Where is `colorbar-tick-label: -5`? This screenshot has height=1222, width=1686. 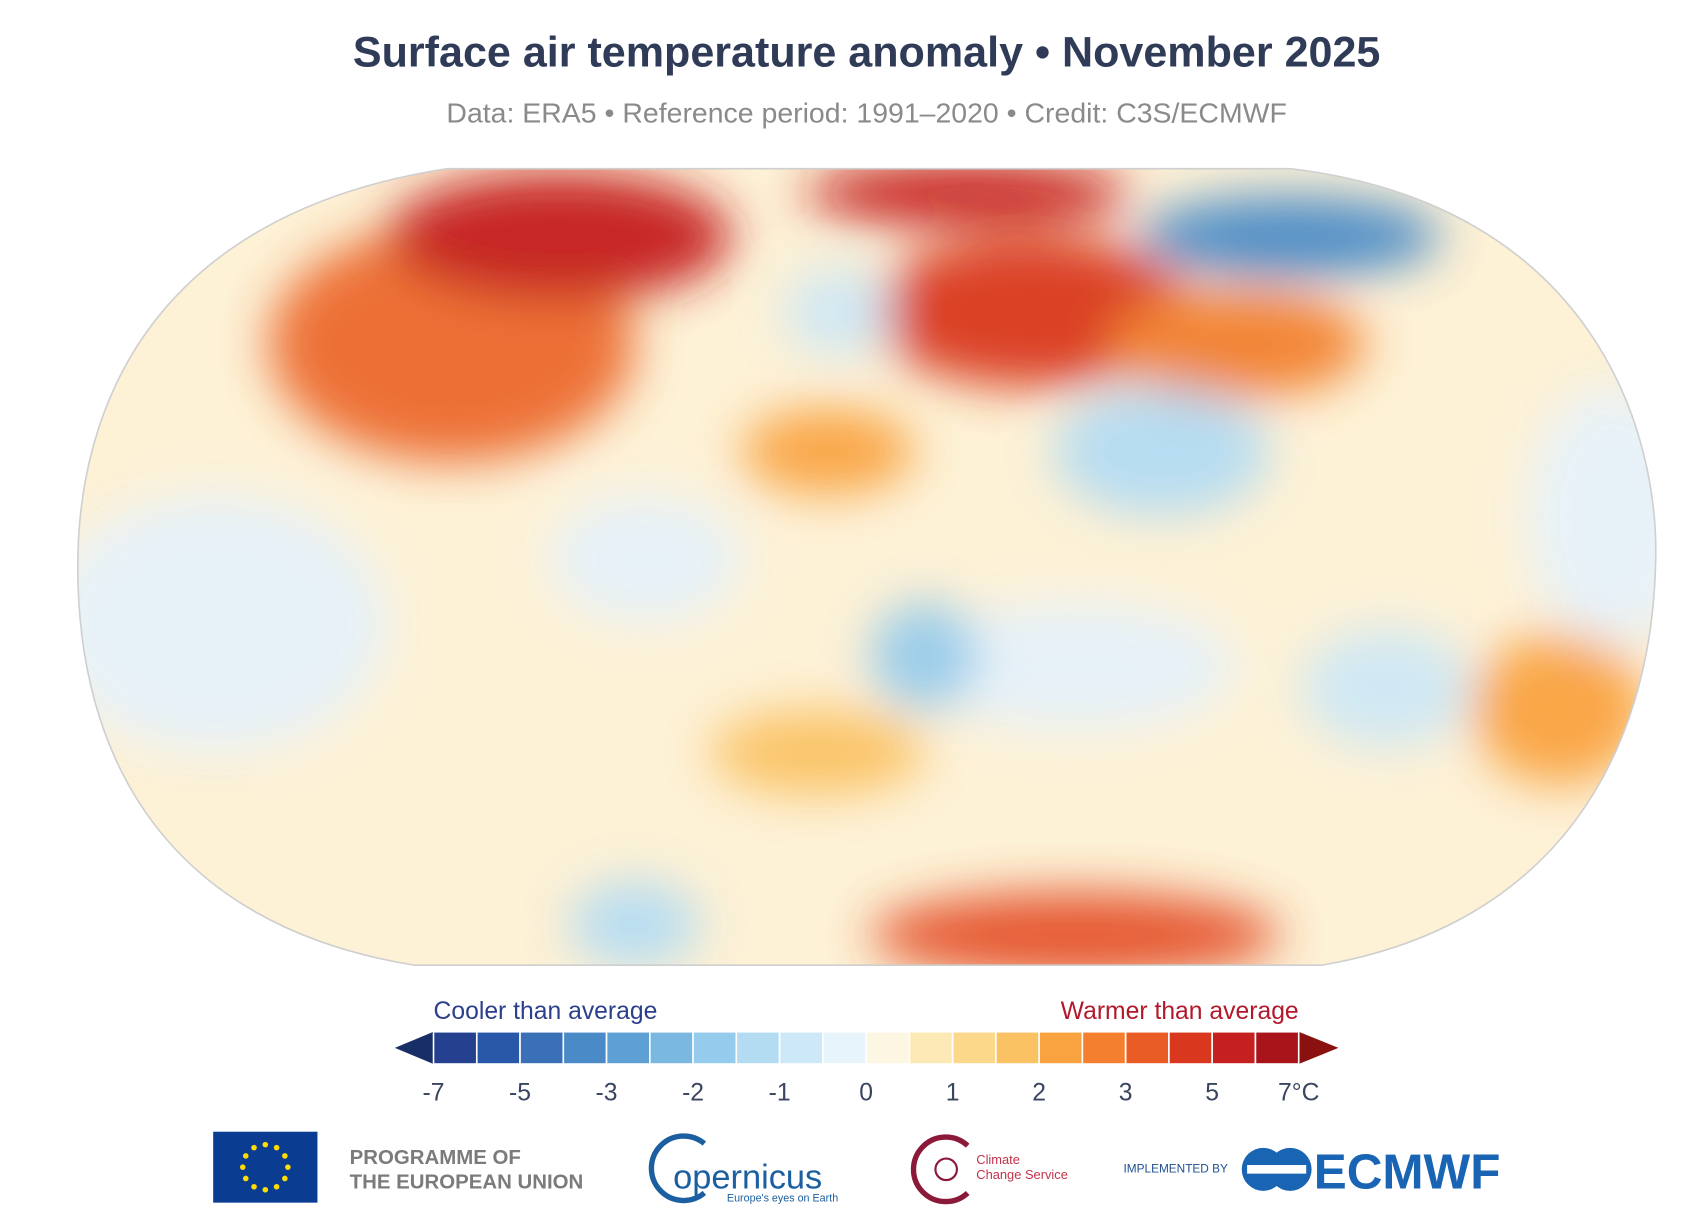
colorbar-tick-label: -5 is located at coordinates (520, 1093).